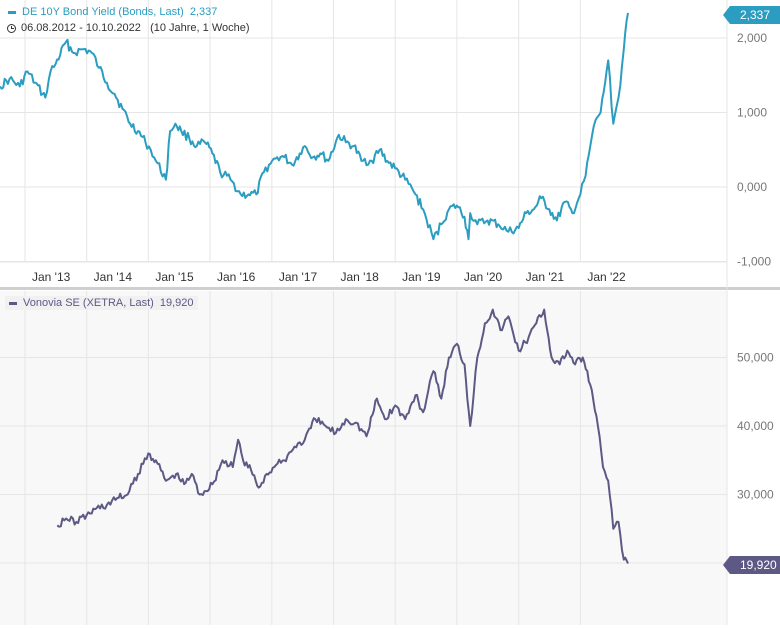  What do you see at coordinates (176, 303) in the screenshot?
I see `bottom-legend-value: 19,920` at bounding box center [176, 303].